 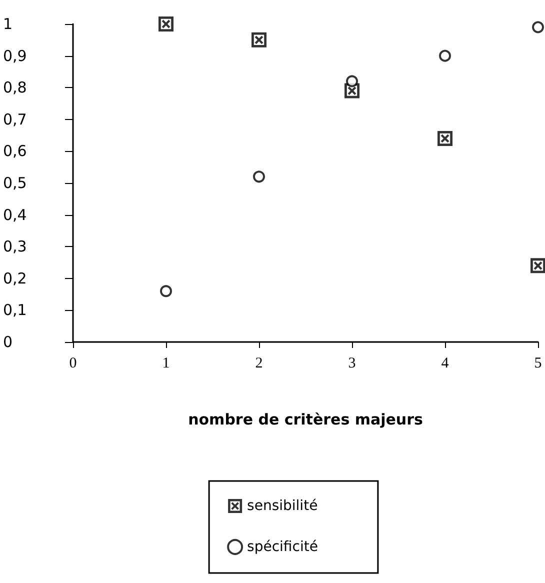 What do you see at coordinates (8, 24) in the screenshot?
I see `y-tick-label: 1` at bounding box center [8, 24].